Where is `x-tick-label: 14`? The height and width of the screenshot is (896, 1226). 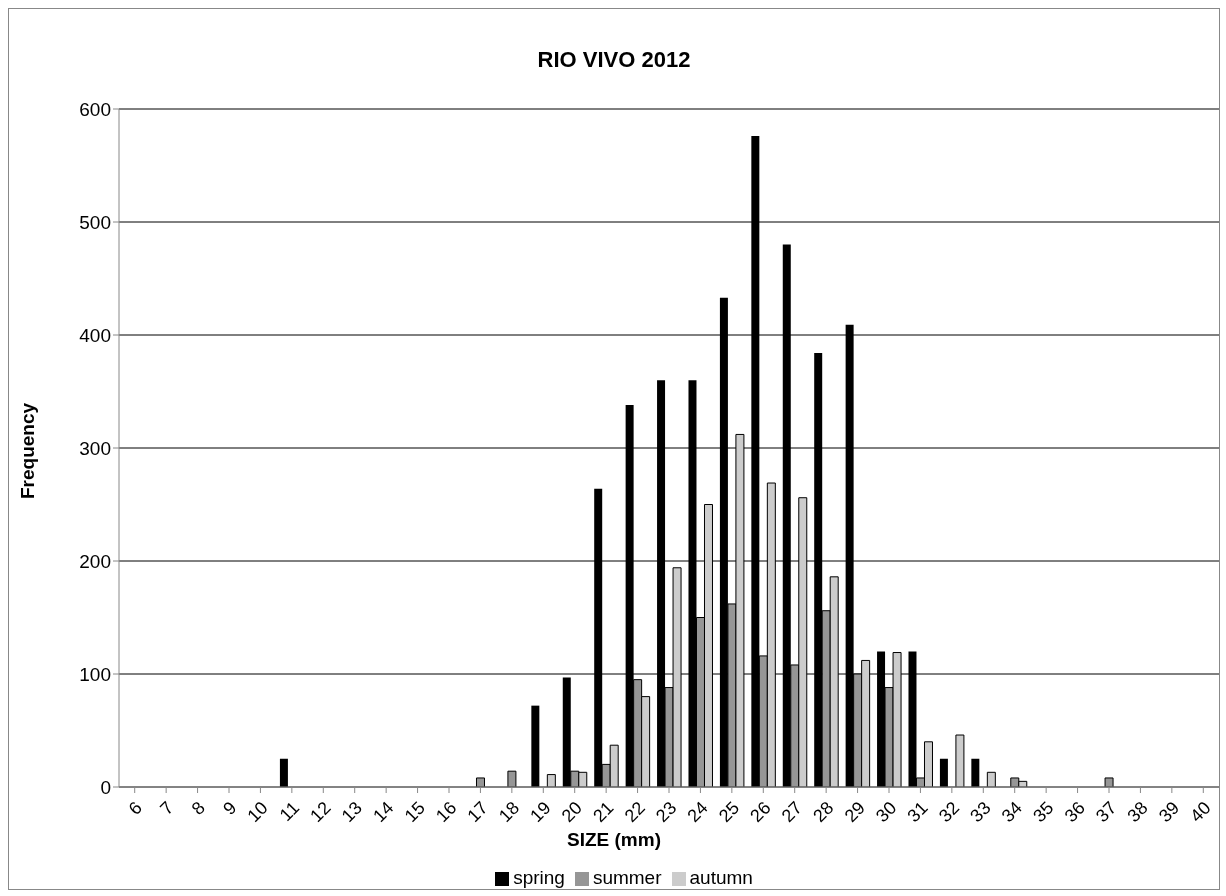
x-tick-label: 14 is located at coordinates (383, 811).